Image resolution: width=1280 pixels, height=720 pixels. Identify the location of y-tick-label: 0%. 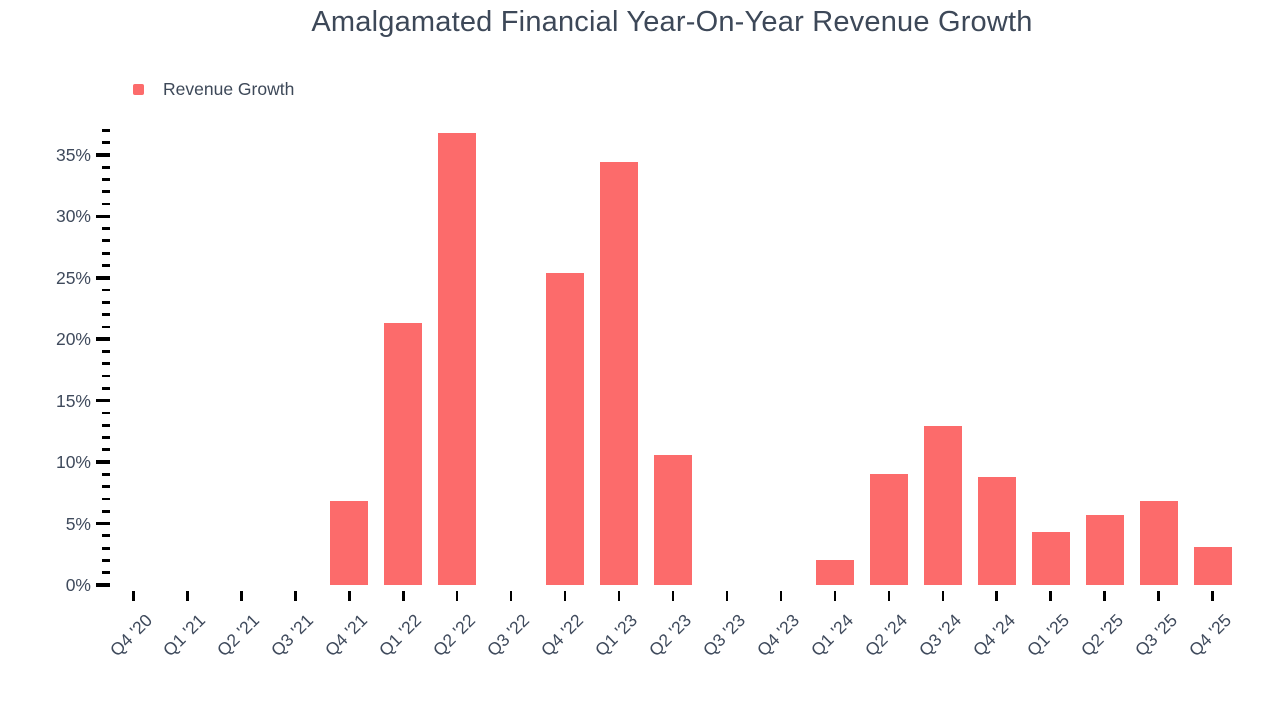
(78, 585).